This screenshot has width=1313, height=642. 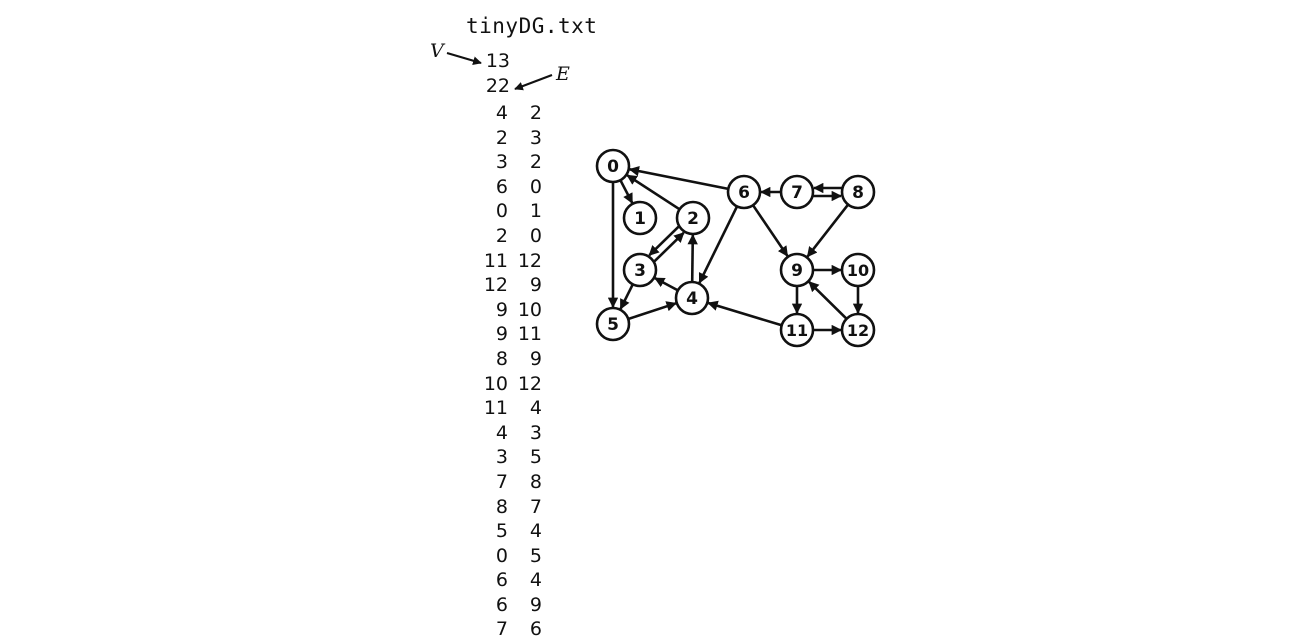 I want to click on vertex-label: 9, so click(x=797, y=271).